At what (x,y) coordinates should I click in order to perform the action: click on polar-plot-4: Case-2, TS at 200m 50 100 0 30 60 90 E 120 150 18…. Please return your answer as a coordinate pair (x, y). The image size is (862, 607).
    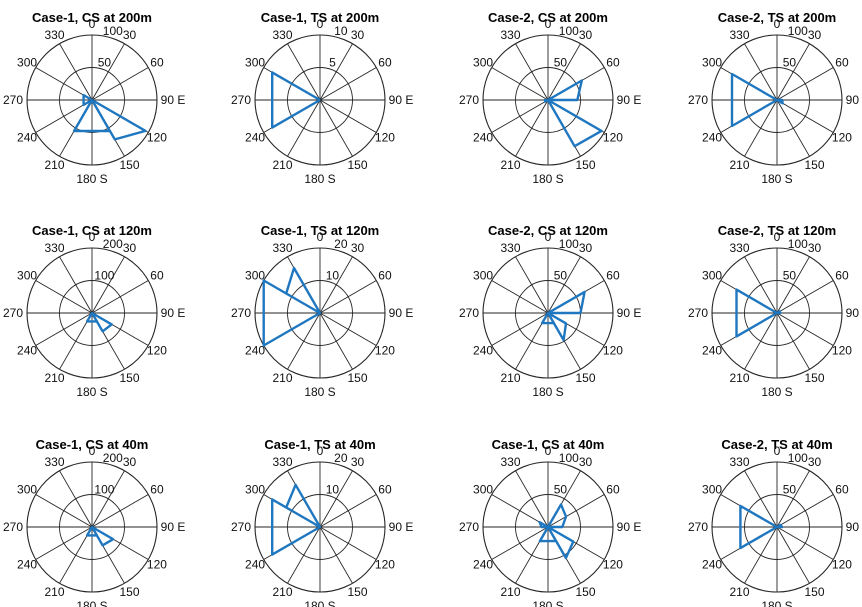
    Looking at the image, I should click on (775, 98).